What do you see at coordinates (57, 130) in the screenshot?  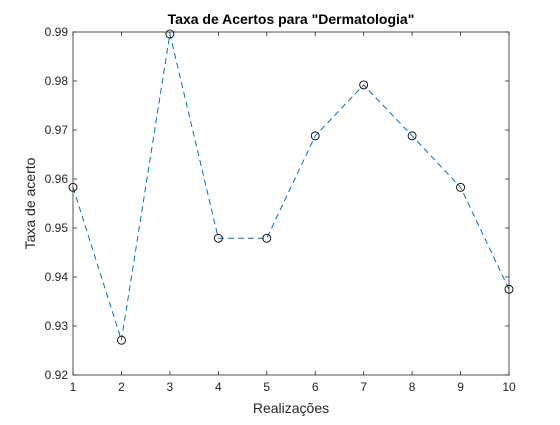 I see `y-tick-label: 0.97` at bounding box center [57, 130].